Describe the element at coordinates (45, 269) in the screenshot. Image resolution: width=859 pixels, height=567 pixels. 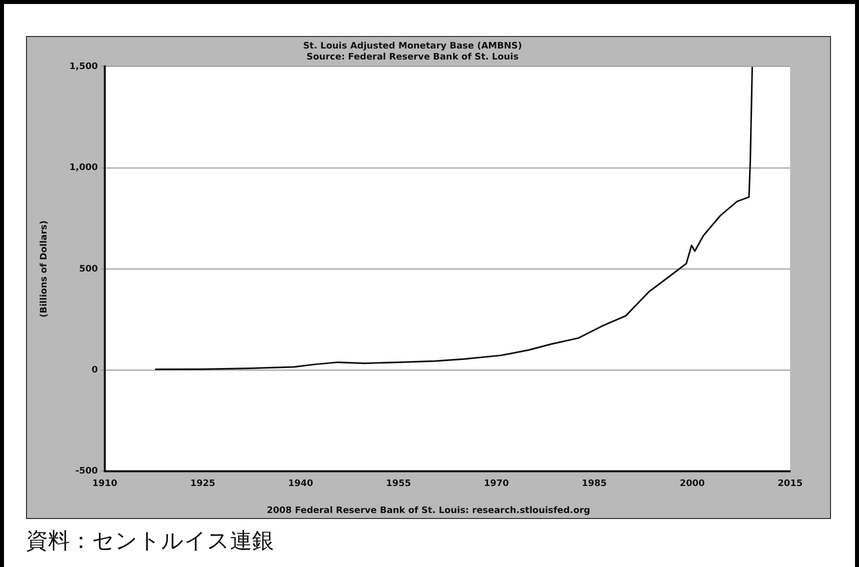
I see `y-axis-title: (Billions of Dollars)` at that location.